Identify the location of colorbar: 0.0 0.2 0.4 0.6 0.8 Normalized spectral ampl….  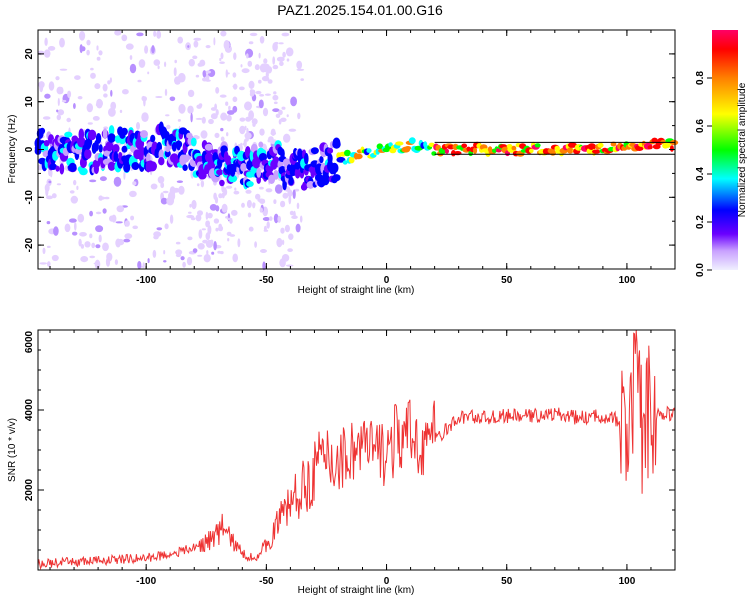
(721, 153).